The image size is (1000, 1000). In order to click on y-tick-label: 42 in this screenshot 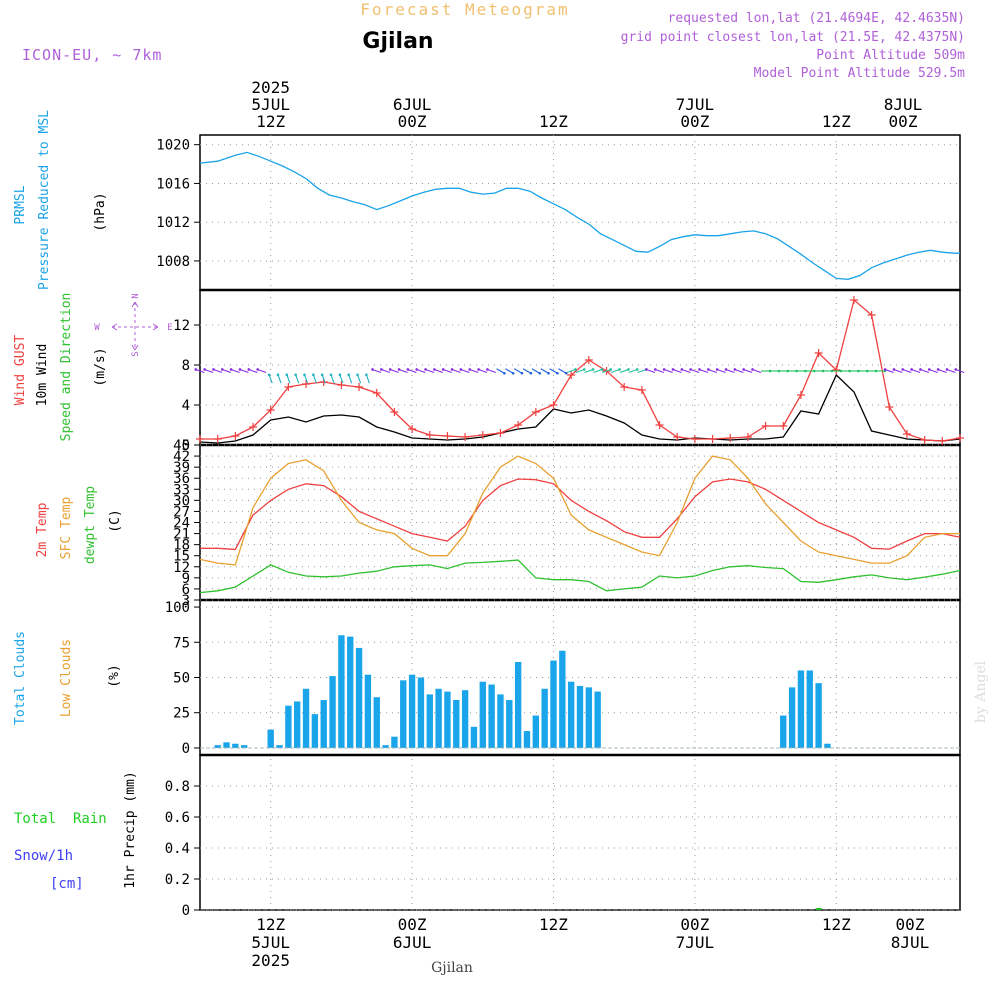, I will do `click(181, 457)`.